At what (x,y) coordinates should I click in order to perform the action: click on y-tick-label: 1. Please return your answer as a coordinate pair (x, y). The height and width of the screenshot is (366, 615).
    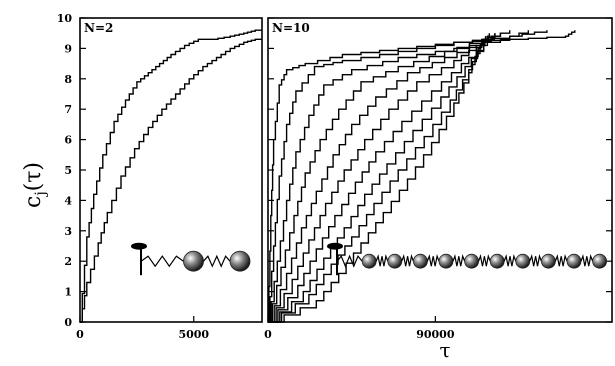
    Looking at the image, I should click on (68, 292).